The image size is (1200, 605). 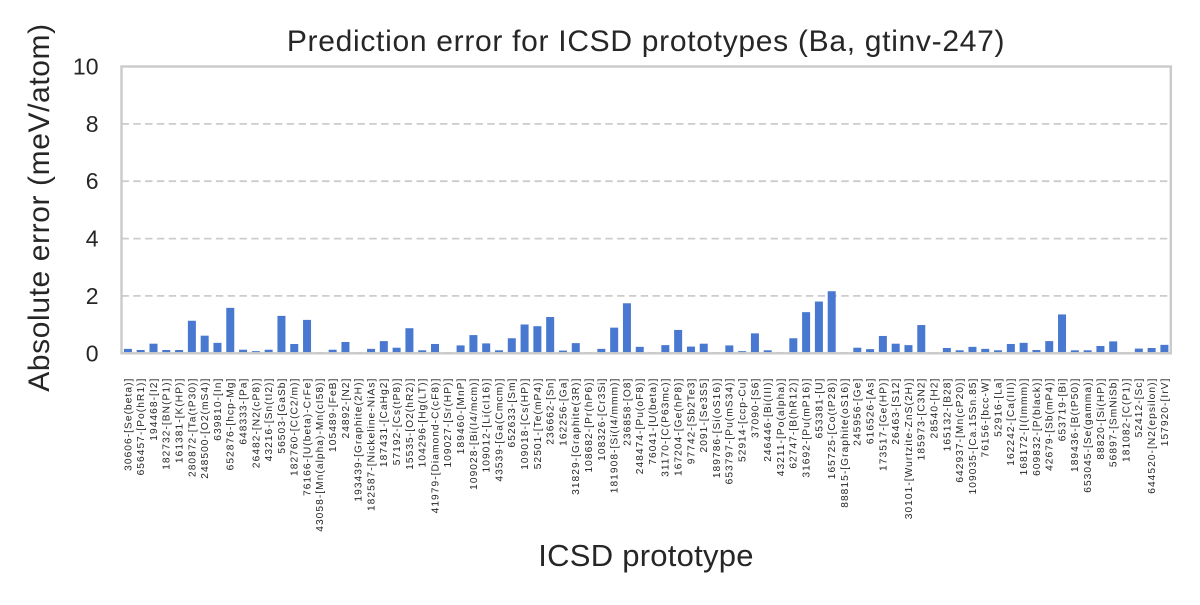 What do you see at coordinates (538, 424) in the screenshot?
I see `svg-text: 52501-[Te(mP4)]` at bounding box center [538, 424].